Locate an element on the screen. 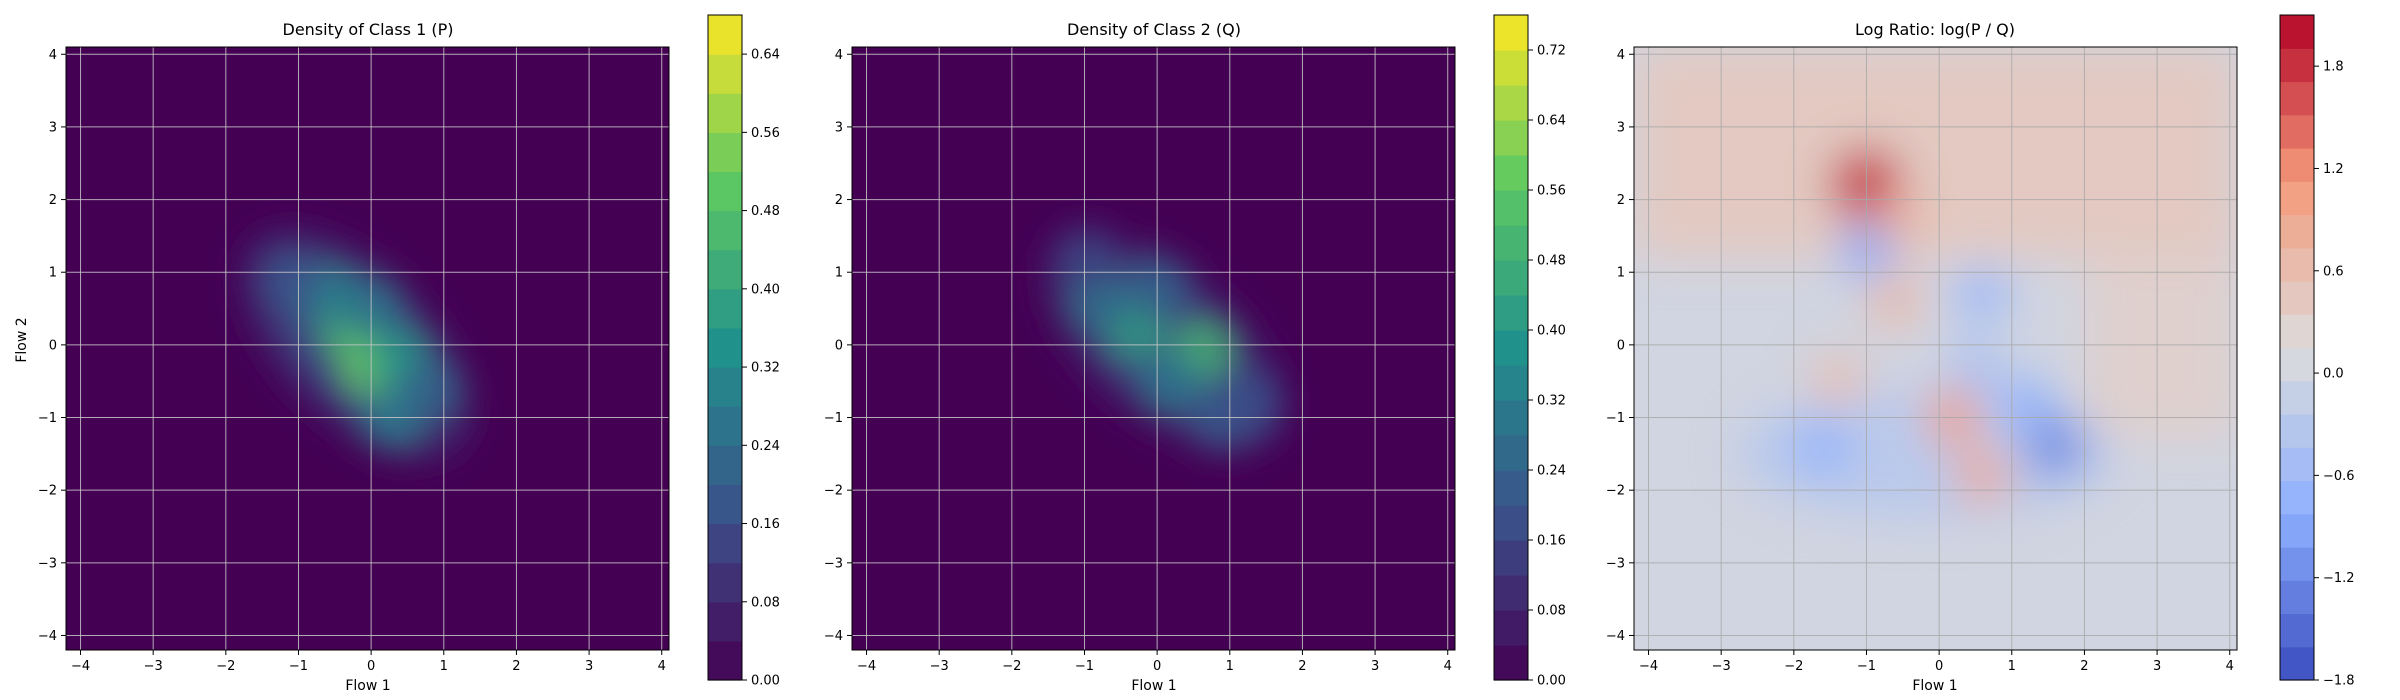  colorbar-tick-label: 0.72 is located at coordinates (1551, 51).